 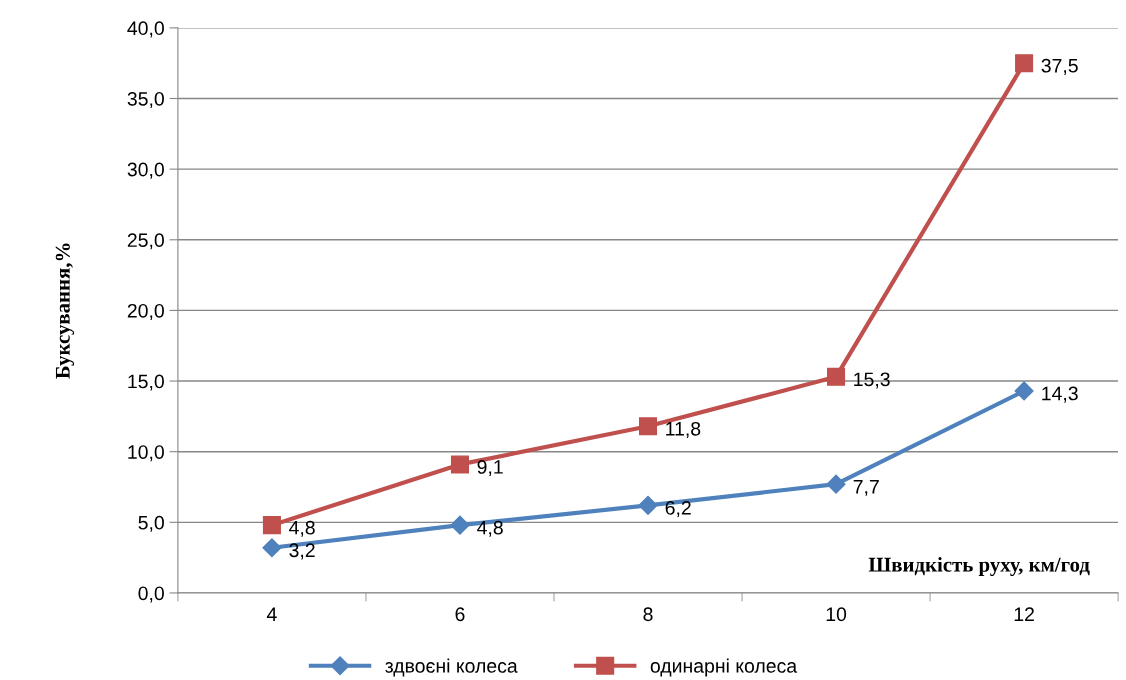 What do you see at coordinates (490, 468) in the screenshot?
I see `data-label: 9,1` at bounding box center [490, 468].